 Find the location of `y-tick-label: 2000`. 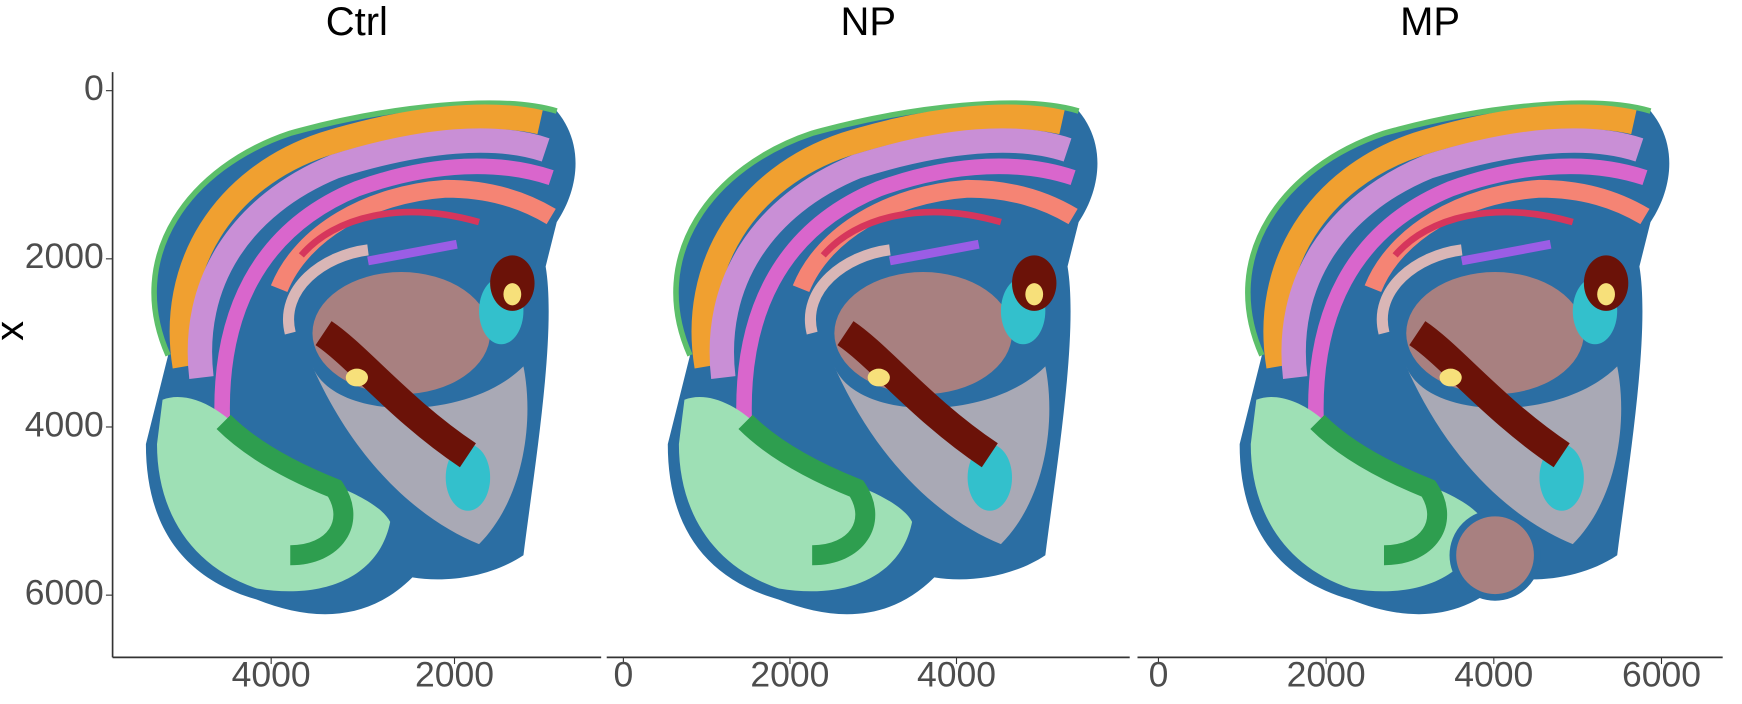

y-tick-label: 2000 is located at coordinates (64, 256).